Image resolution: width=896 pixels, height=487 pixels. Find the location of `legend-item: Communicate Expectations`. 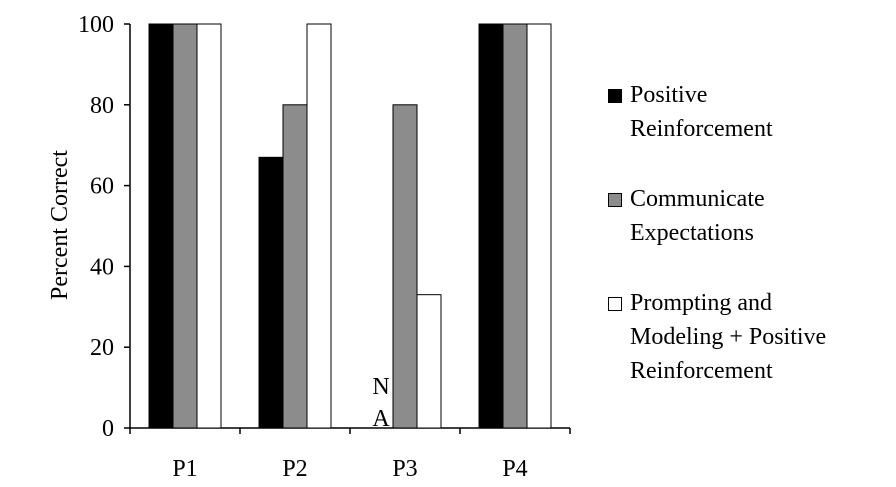

legend-item: Communicate Expectations is located at coordinates (752, 216).